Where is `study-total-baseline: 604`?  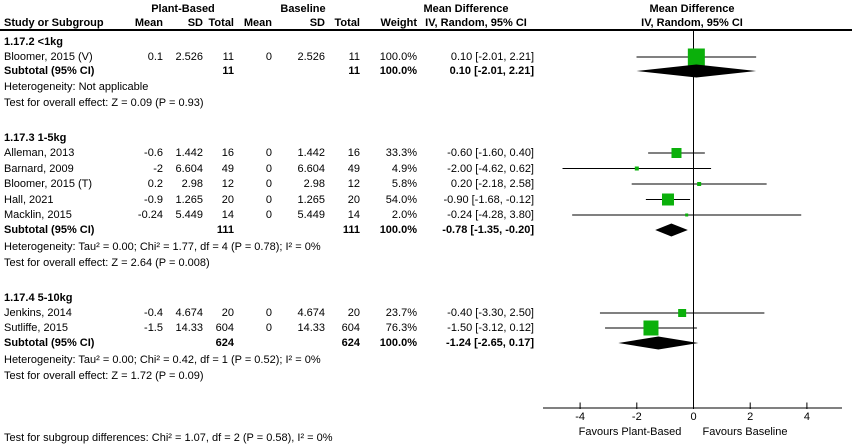 study-total-baseline: 604 is located at coordinates (350, 328).